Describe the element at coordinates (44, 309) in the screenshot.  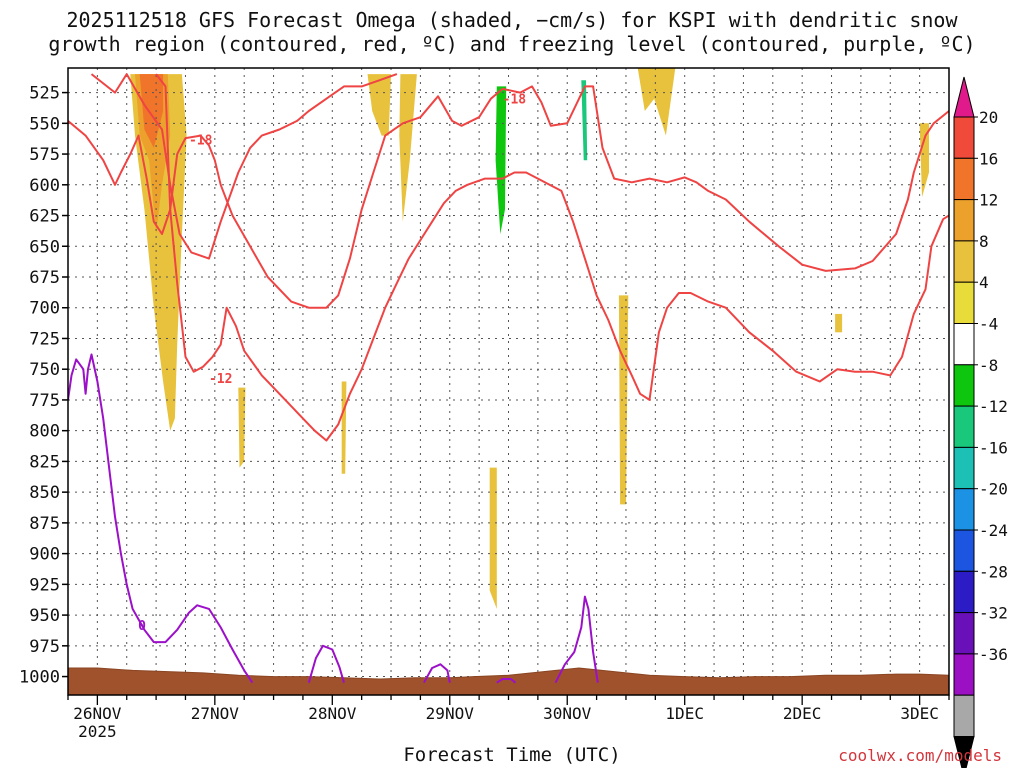
I see `y-tick-label: 700` at that location.